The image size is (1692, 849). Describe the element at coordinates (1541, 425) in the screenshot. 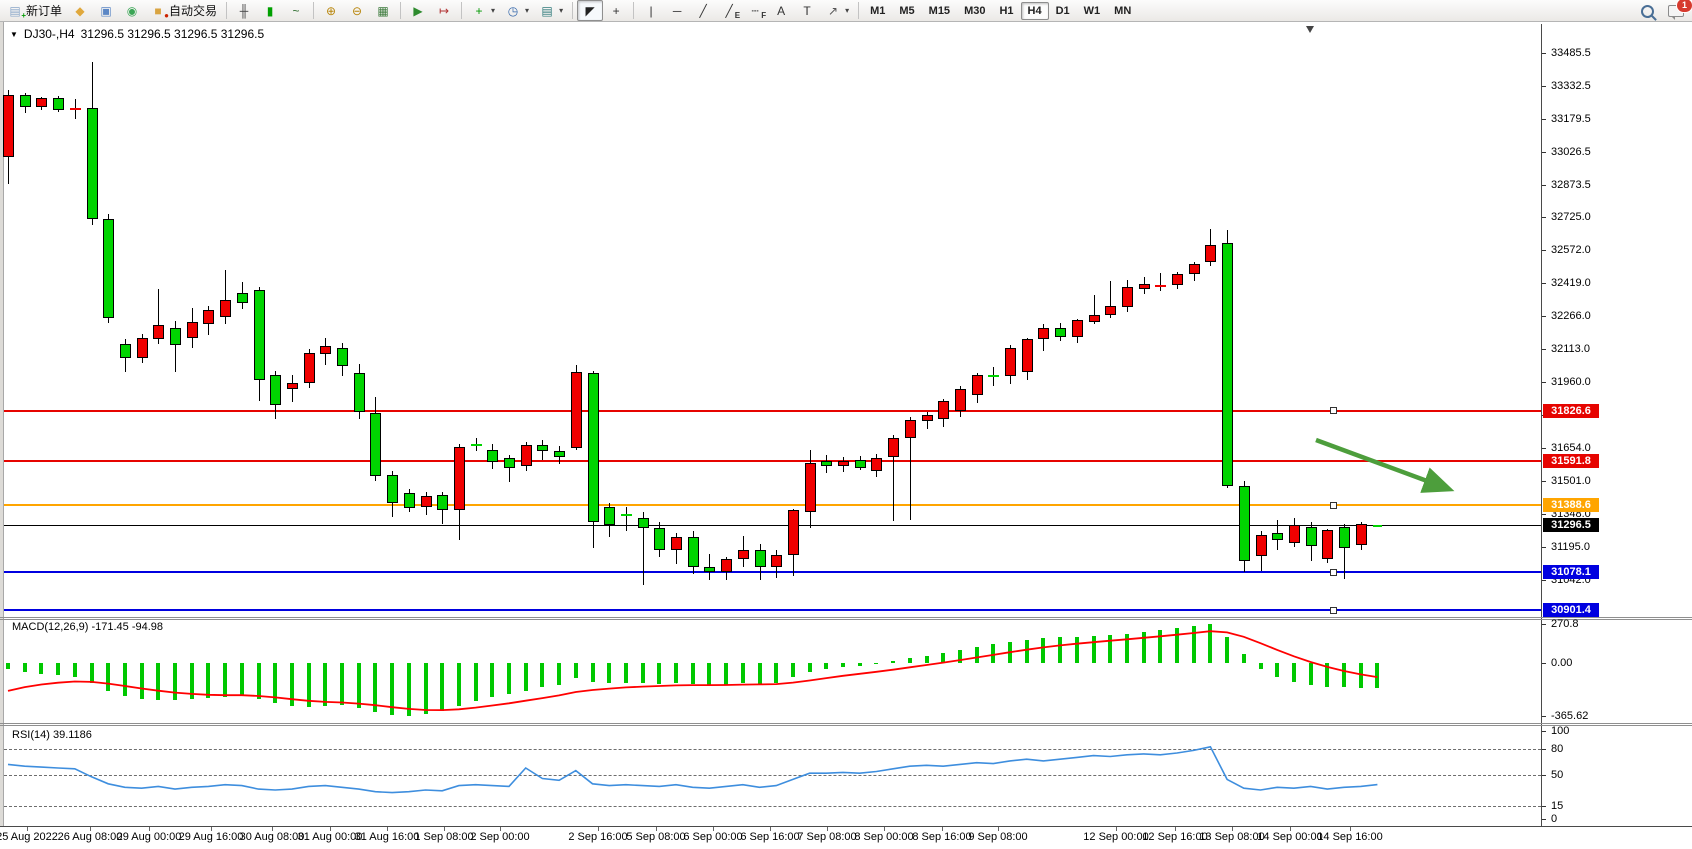

I see `scale-divider` at that location.